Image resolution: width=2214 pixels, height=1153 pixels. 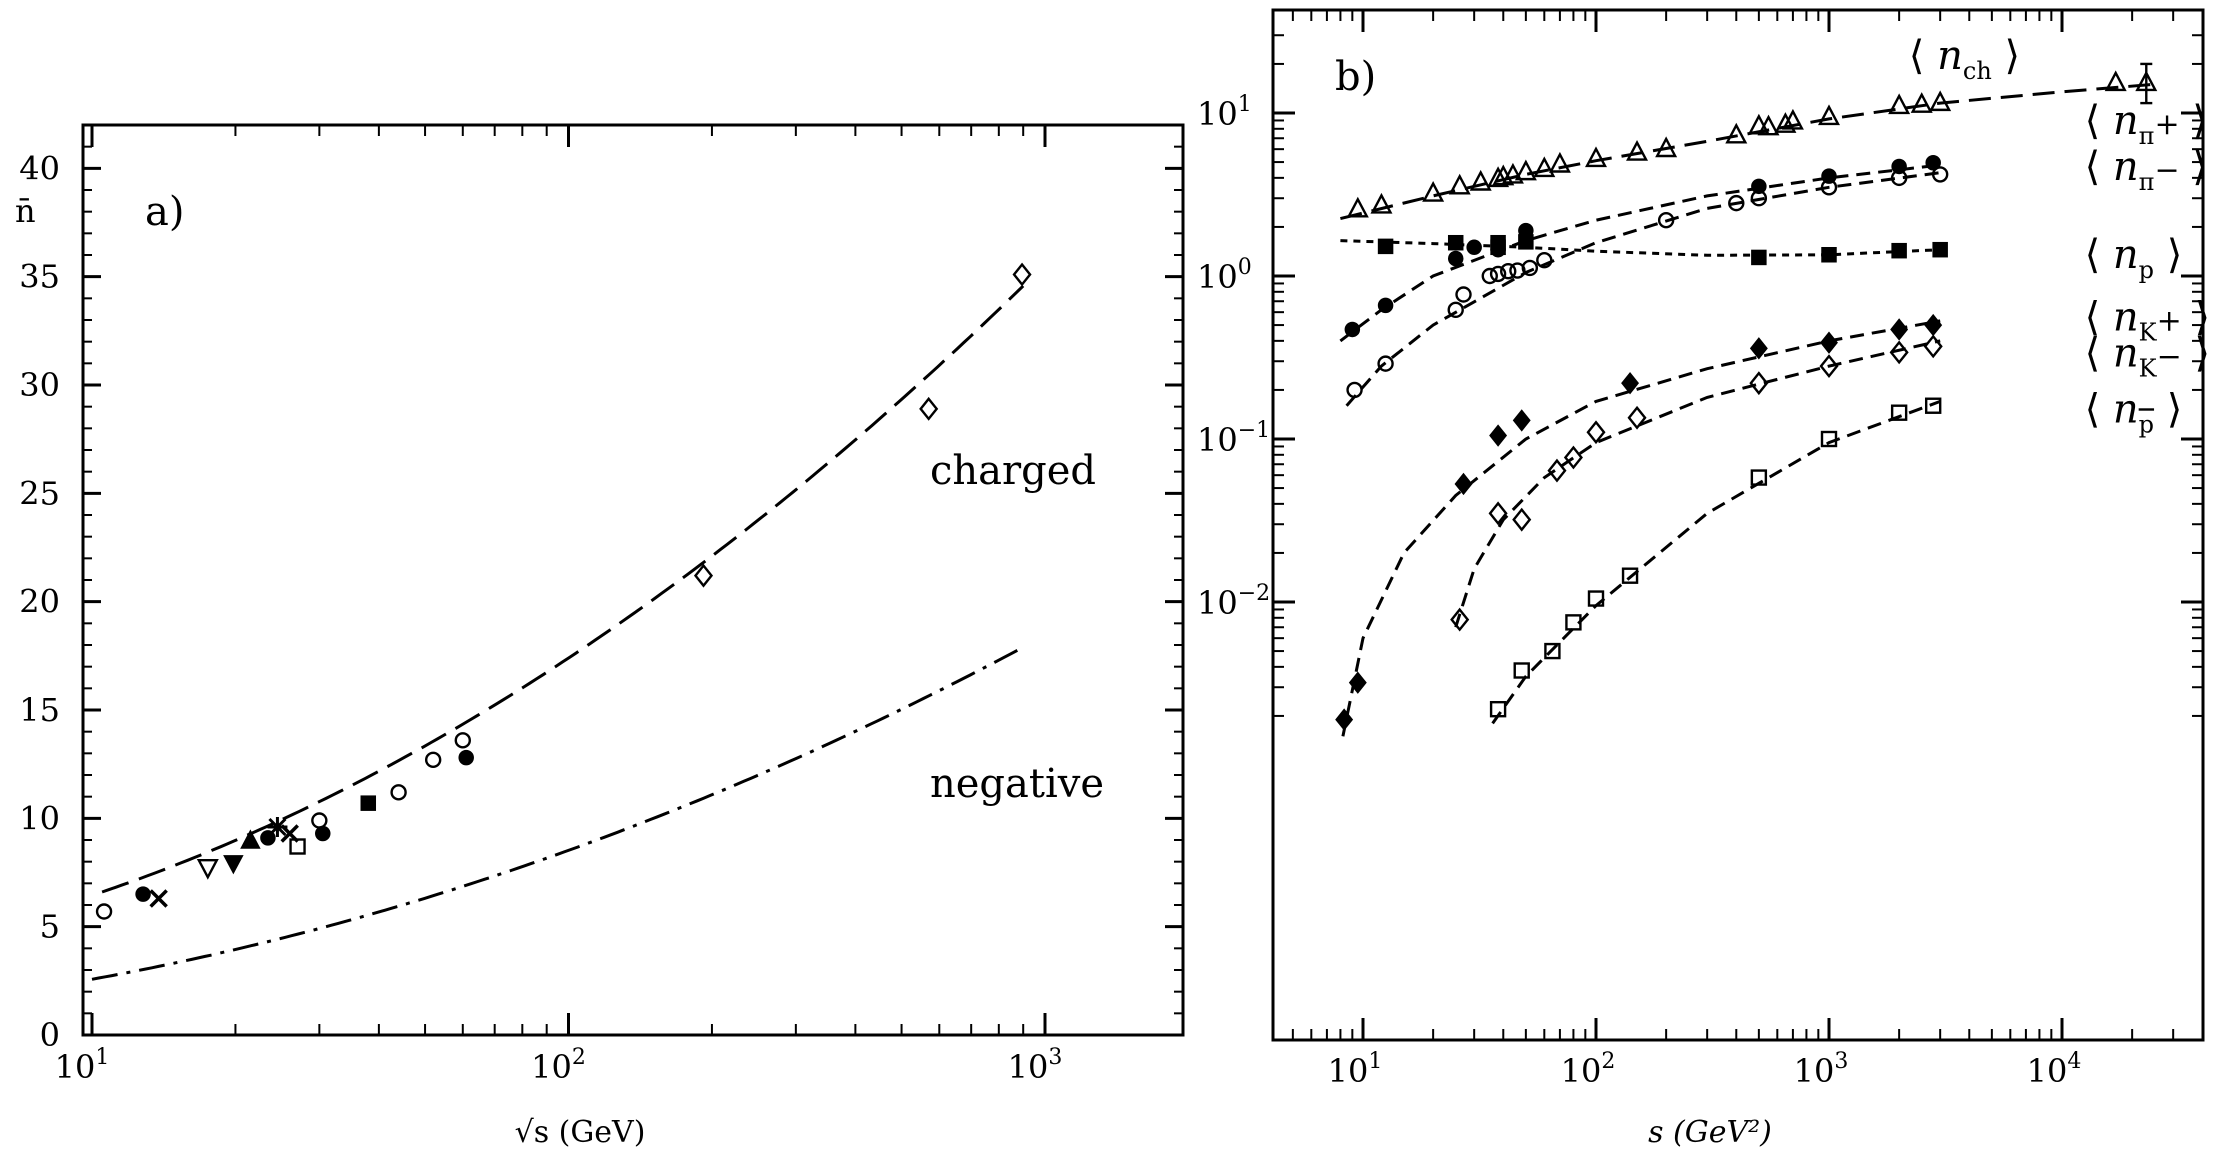 What do you see at coordinates (1964, 59) in the screenshot?
I see `series-label-0: ⟨ nch ⟩` at bounding box center [1964, 59].